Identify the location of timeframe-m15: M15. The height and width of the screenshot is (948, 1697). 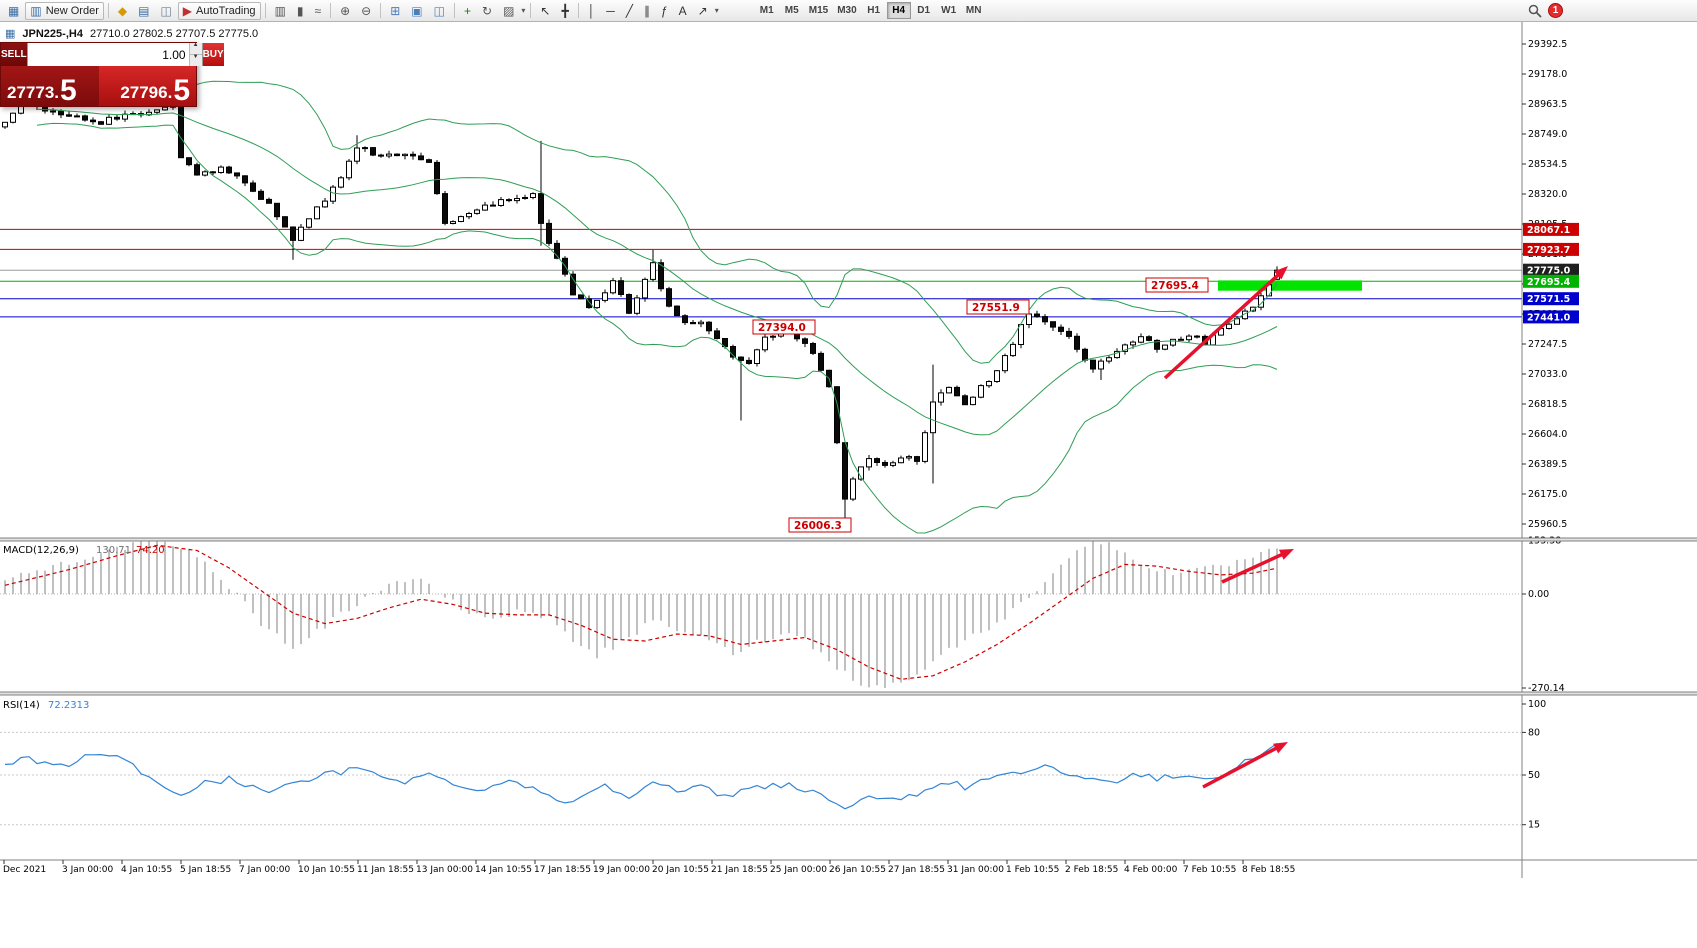
(818, 10).